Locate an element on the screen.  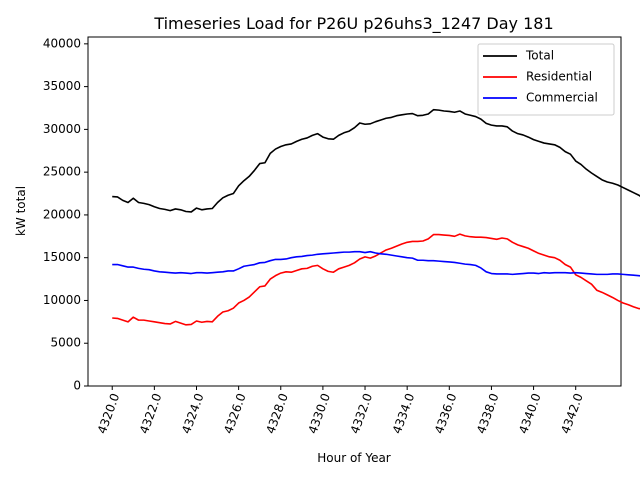
y-tick-label: 25000 is located at coordinates (62, 172).